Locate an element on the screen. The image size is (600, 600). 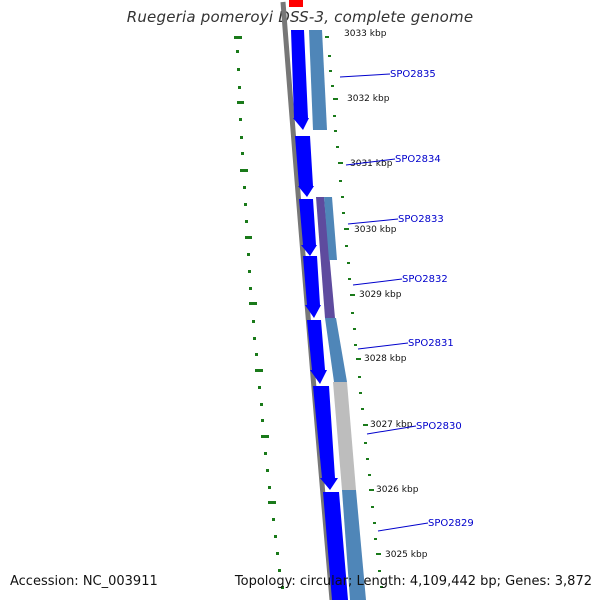
ruler-ticks is located at coordinates (354, 312).